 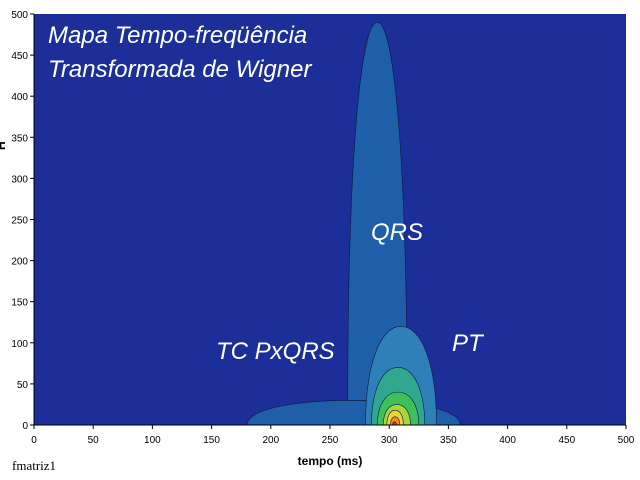 I want to click on y-tick-label-50: 50, so click(x=23, y=385).